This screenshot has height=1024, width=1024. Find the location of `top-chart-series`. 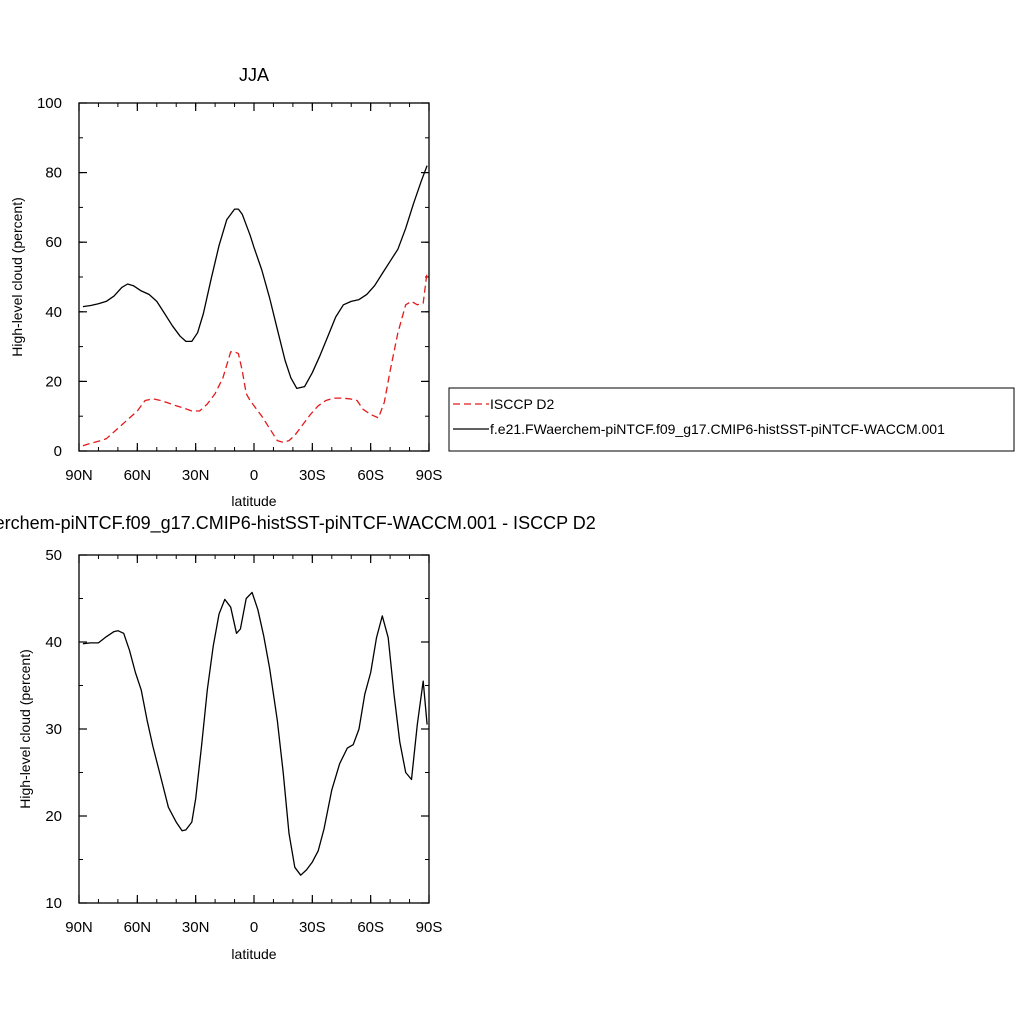

top-chart-series is located at coordinates (255, 306).